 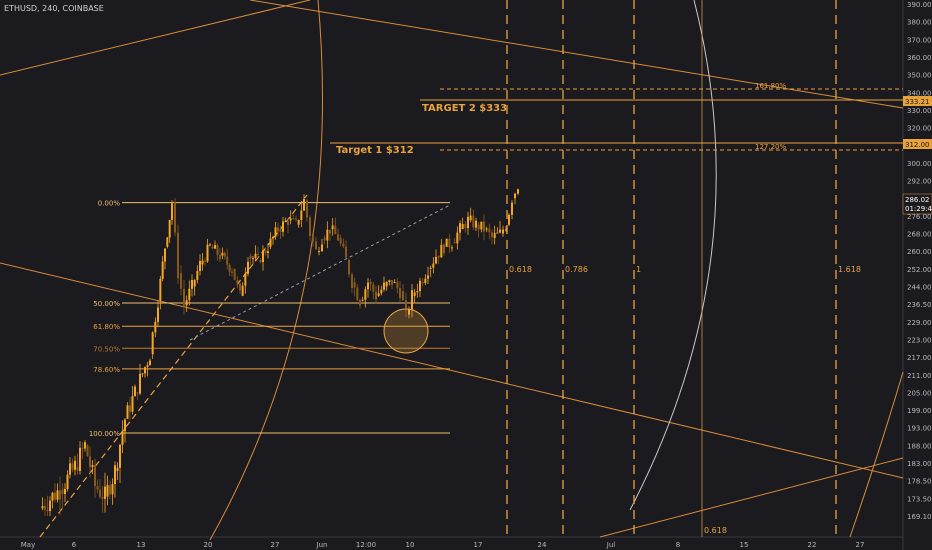 What do you see at coordinates (919, 446) in the screenshot?
I see `price-tick-label: 188.00` at bounding box center [919, 446].